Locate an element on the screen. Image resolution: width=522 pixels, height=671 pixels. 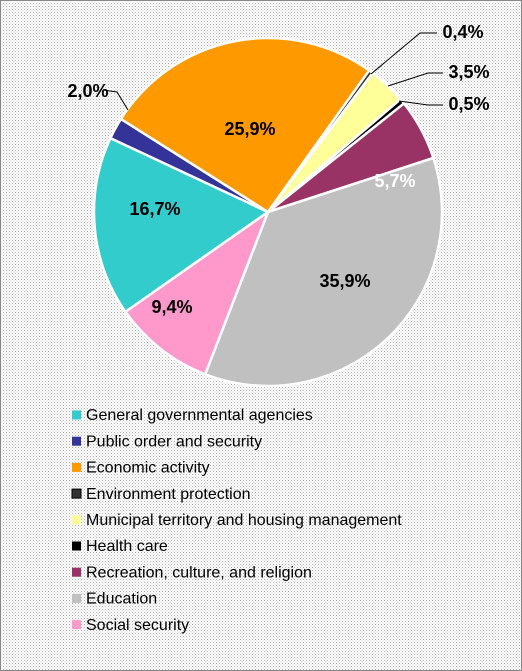
legend-label: Public order and security is located at coordinates (174, 441).